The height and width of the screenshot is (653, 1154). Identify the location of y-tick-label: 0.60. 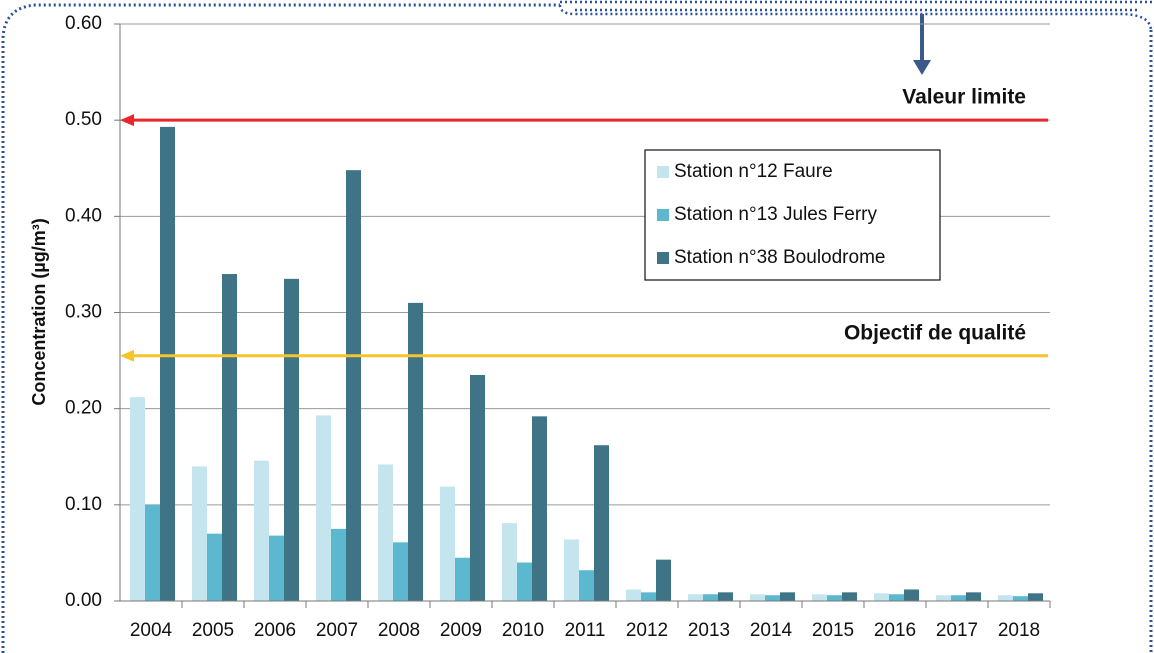
(83, 23).